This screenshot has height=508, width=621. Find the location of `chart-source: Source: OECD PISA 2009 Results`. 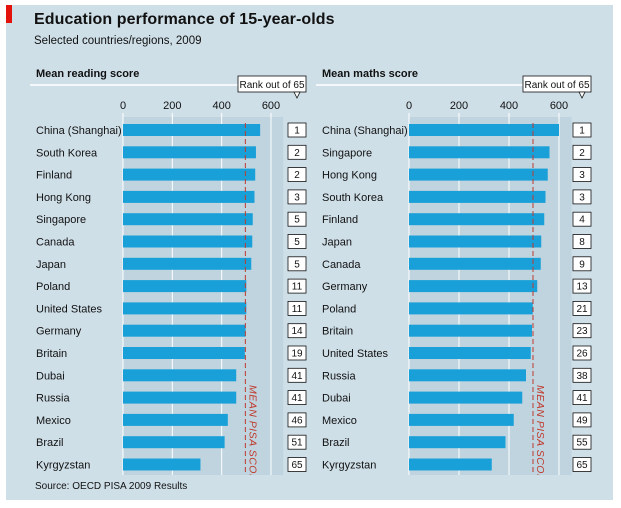

chart-source: Source: OECD PISA 2009 Results is located at coordinates (111, 486).